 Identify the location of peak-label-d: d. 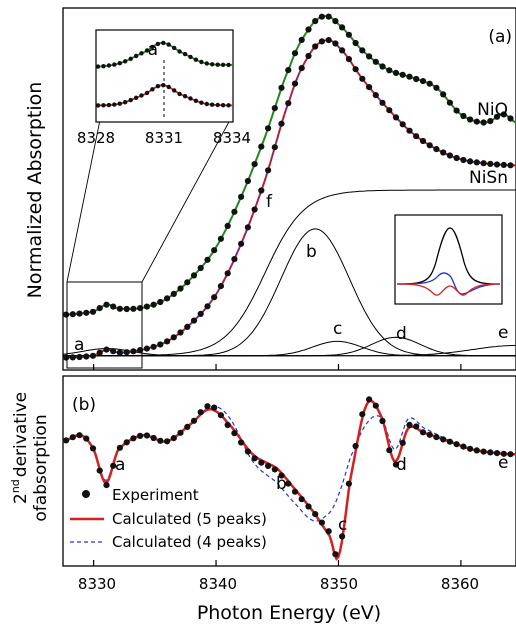
(401, 334).